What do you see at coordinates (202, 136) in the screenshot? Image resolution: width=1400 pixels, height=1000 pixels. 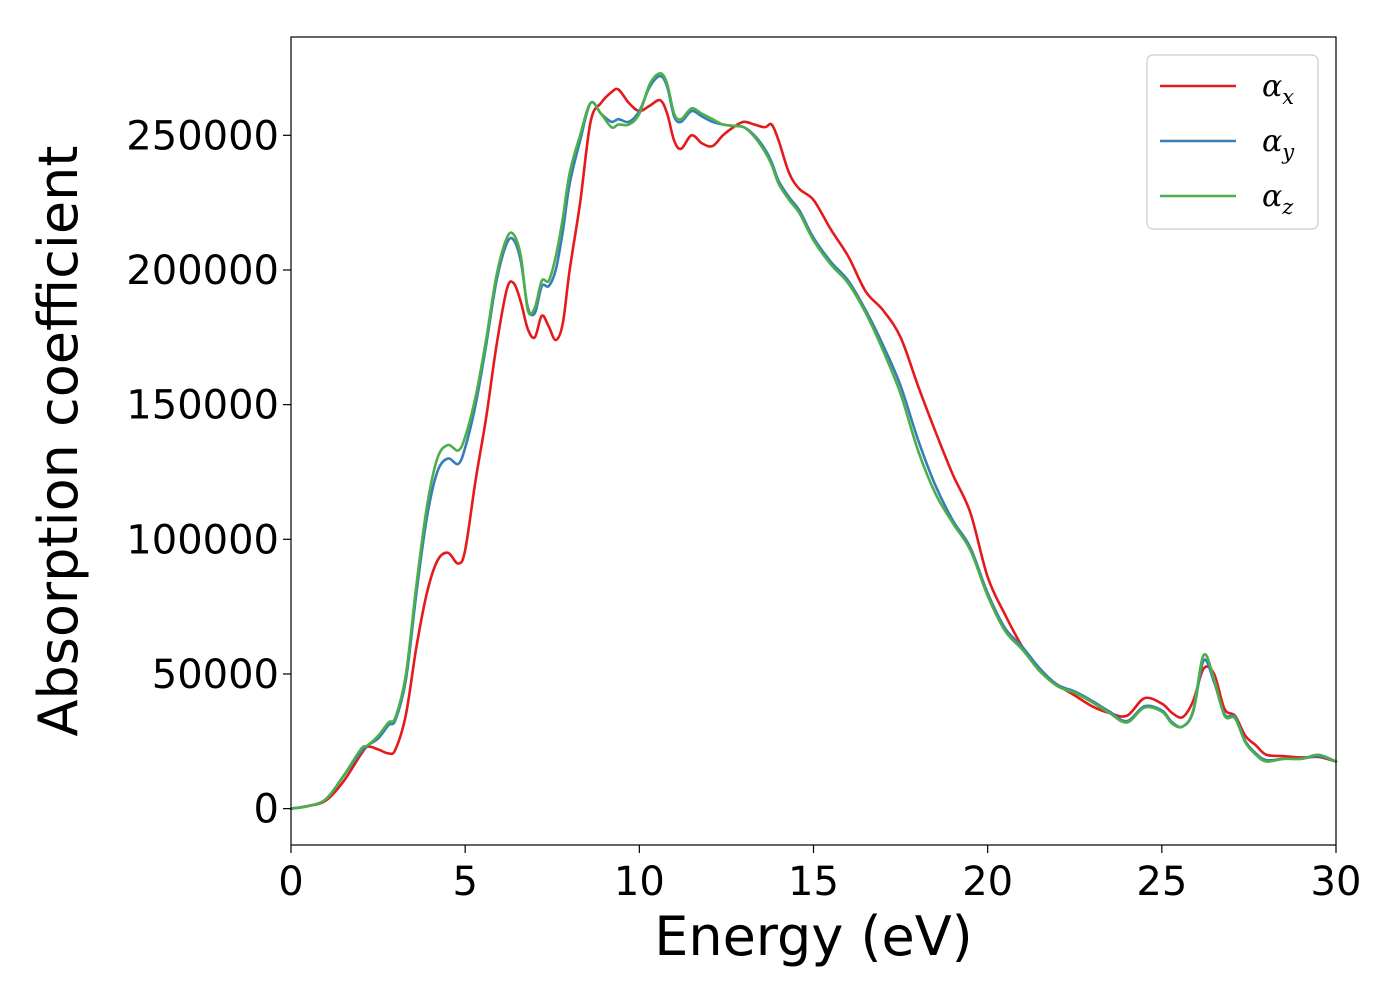 I see `y-tick-label: 250000` at bounding box center [202, 136].